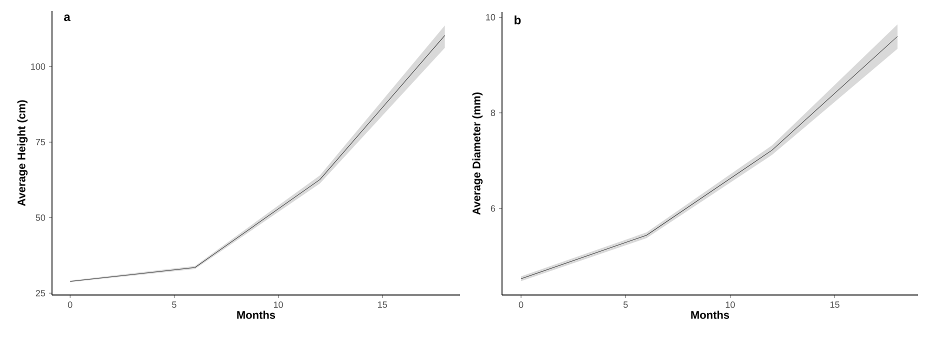 The image size is (925, 337). What do you see at coordinates (493, 113) in the screenshot?
I see `y-tick-label: 8` at bounding box center [493, 113].